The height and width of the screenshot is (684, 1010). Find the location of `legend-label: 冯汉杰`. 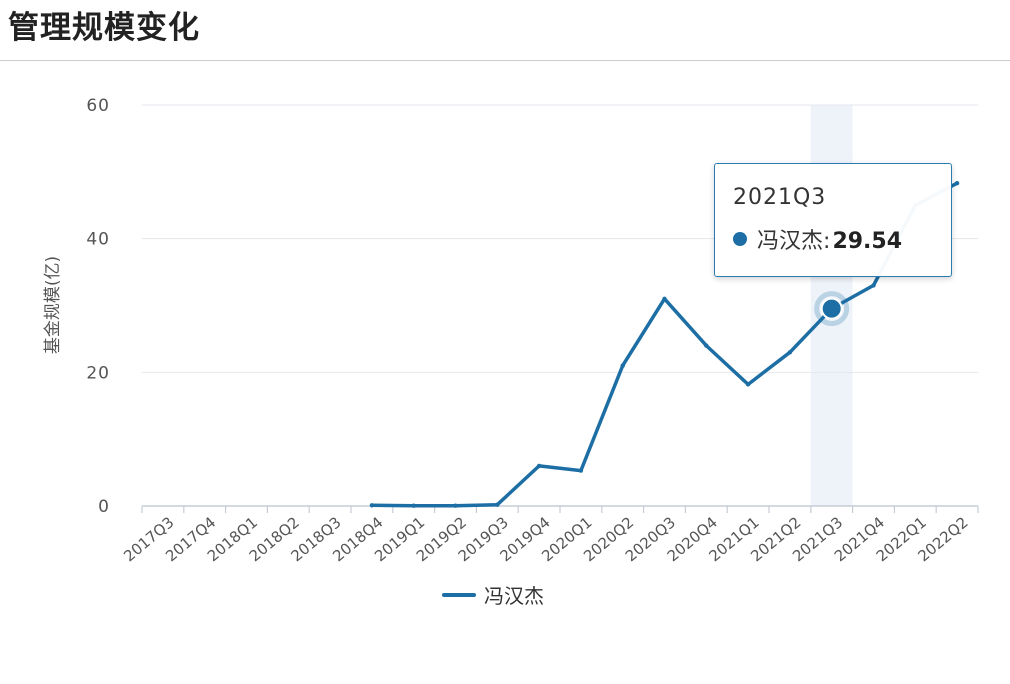

legend-label: 冯汉杰 is located at coordinates (514, 596).